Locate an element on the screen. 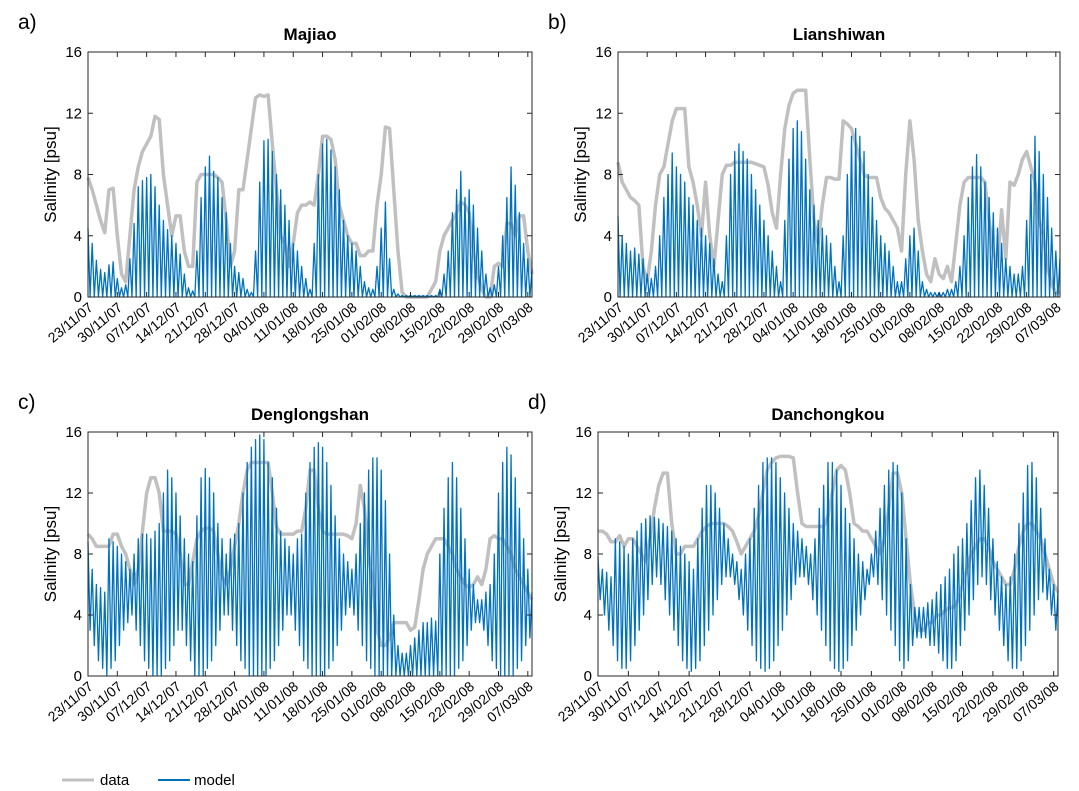  chart-title: Lianshiwan is located at coordinates (839, 34).